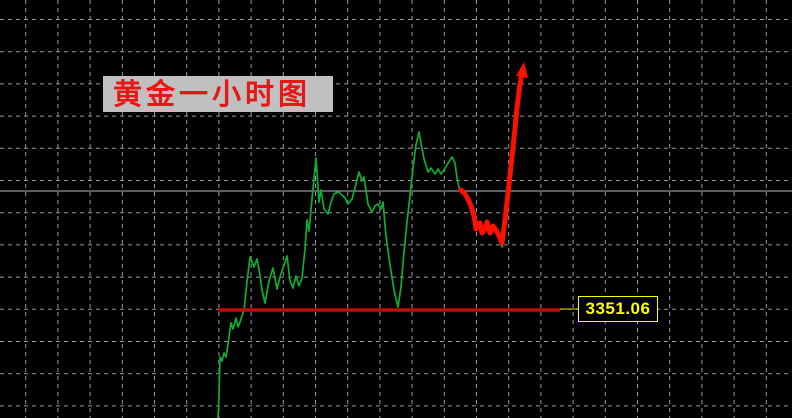  I want to click on price-level-label: 3351.06, so click(618, 309).